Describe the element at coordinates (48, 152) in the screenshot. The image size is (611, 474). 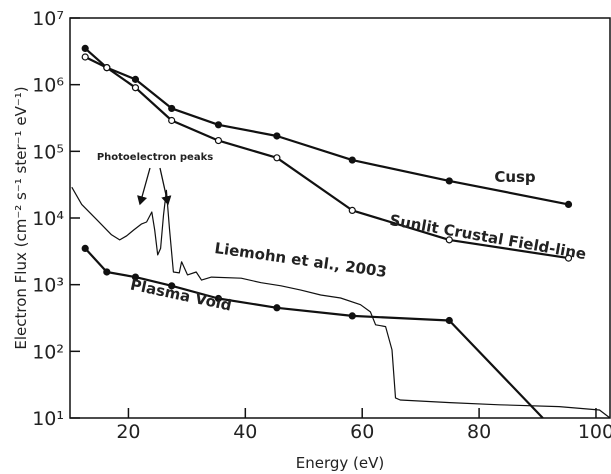
I see `y-tick-label: 10⁵` at that location.